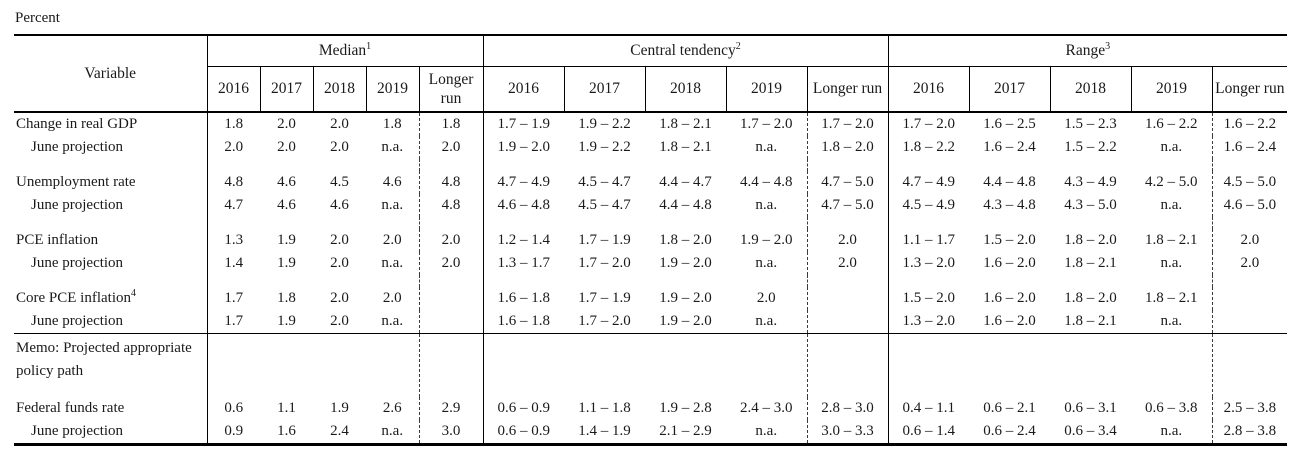 The height and width of the screenshot is (450, 1294). Describe the element at coordinates (1108, 46) in the screenshot. I see `range-footnote-marker: 3` at that location.